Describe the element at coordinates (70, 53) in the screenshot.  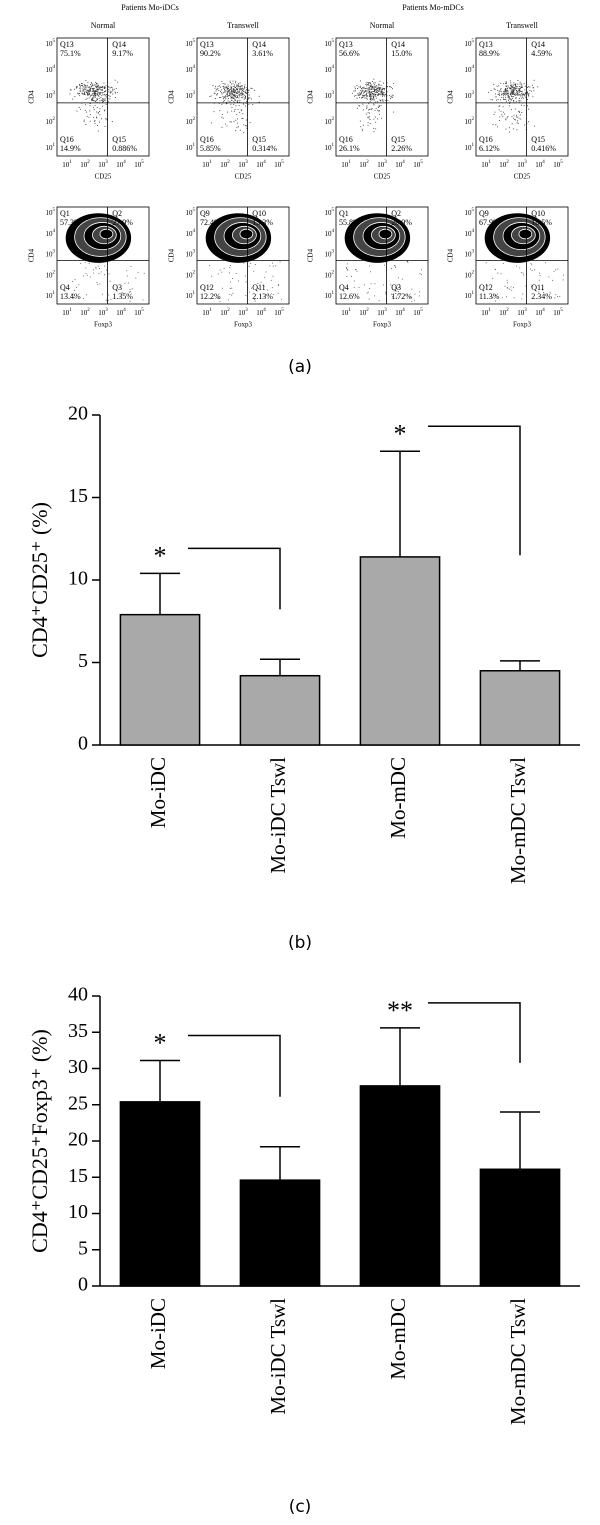
I see `quadrant-percent: 75.1%` at that location.